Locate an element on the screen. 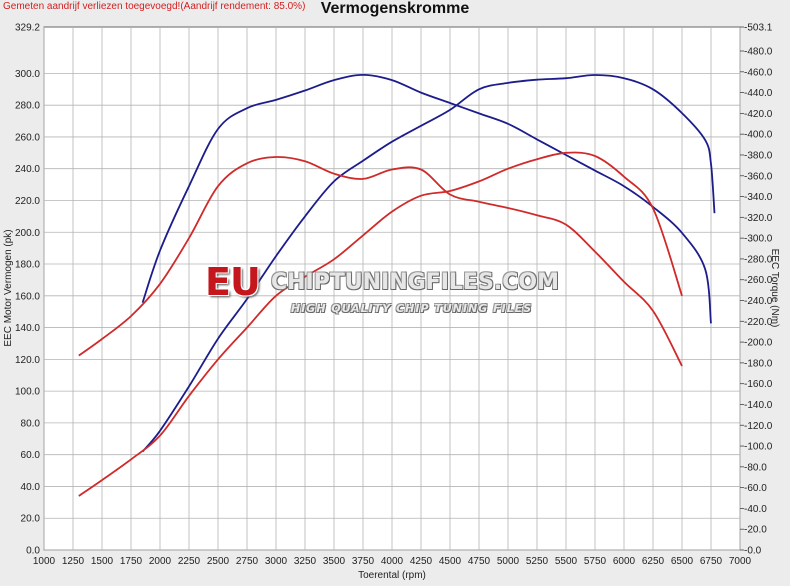  y2-tick-label: -120.0 is located at coordinates (758, 426).